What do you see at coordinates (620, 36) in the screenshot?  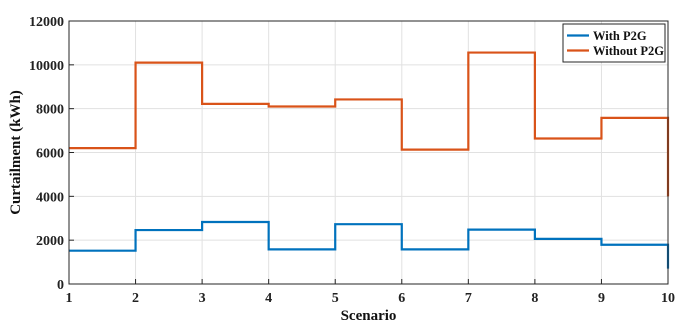 I see `legend-label: With P2G` at bounding box center [620, 36].